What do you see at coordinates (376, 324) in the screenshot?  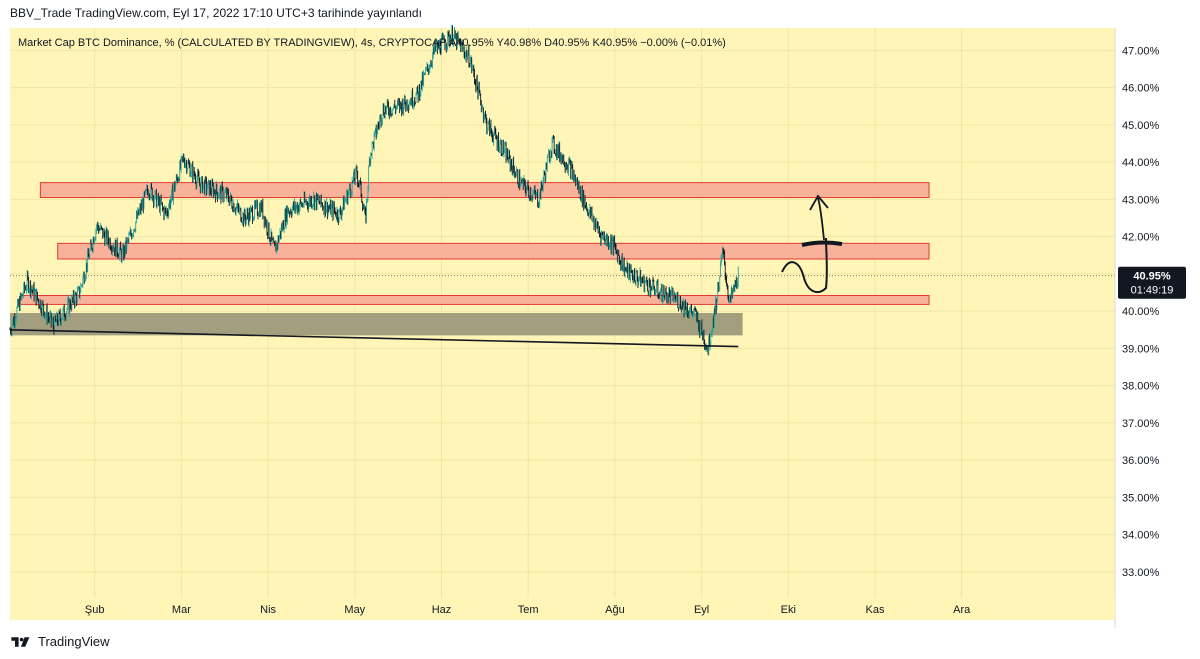 I see `demand-zone` at bounding box center [376, 324].